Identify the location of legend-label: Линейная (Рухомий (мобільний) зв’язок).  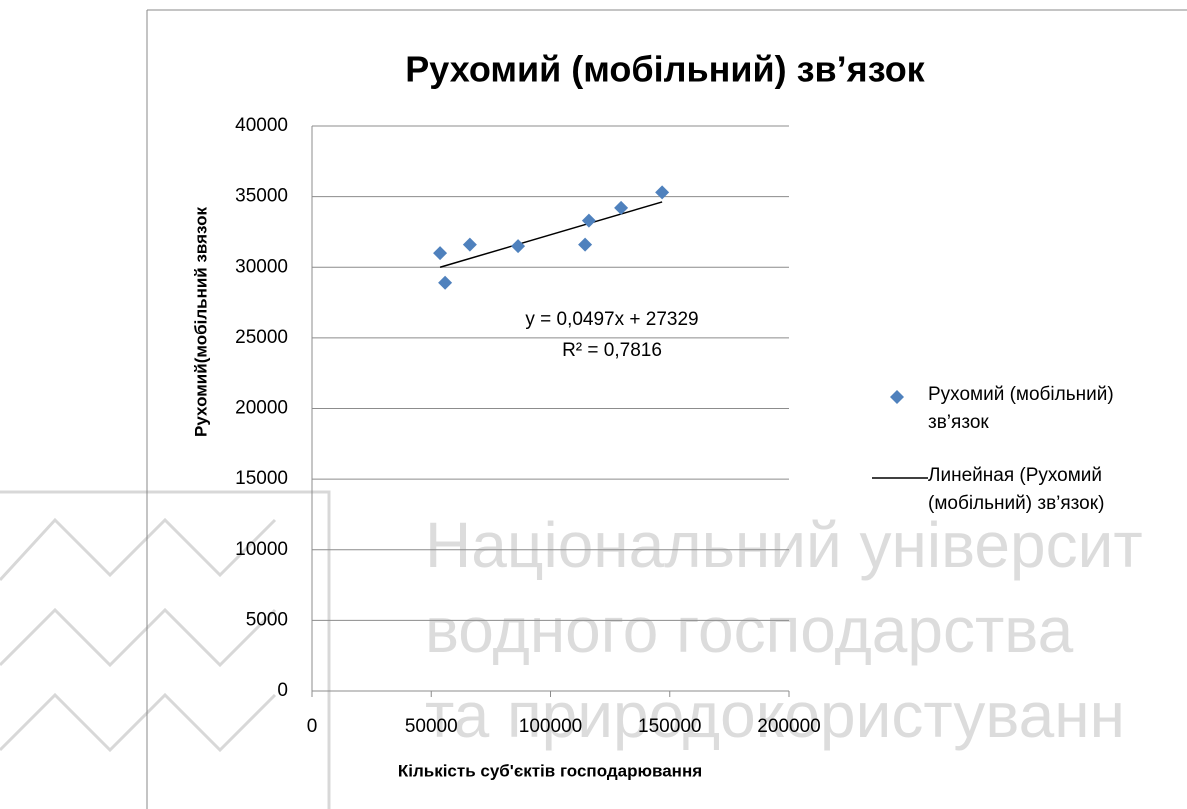
(1016, 489).